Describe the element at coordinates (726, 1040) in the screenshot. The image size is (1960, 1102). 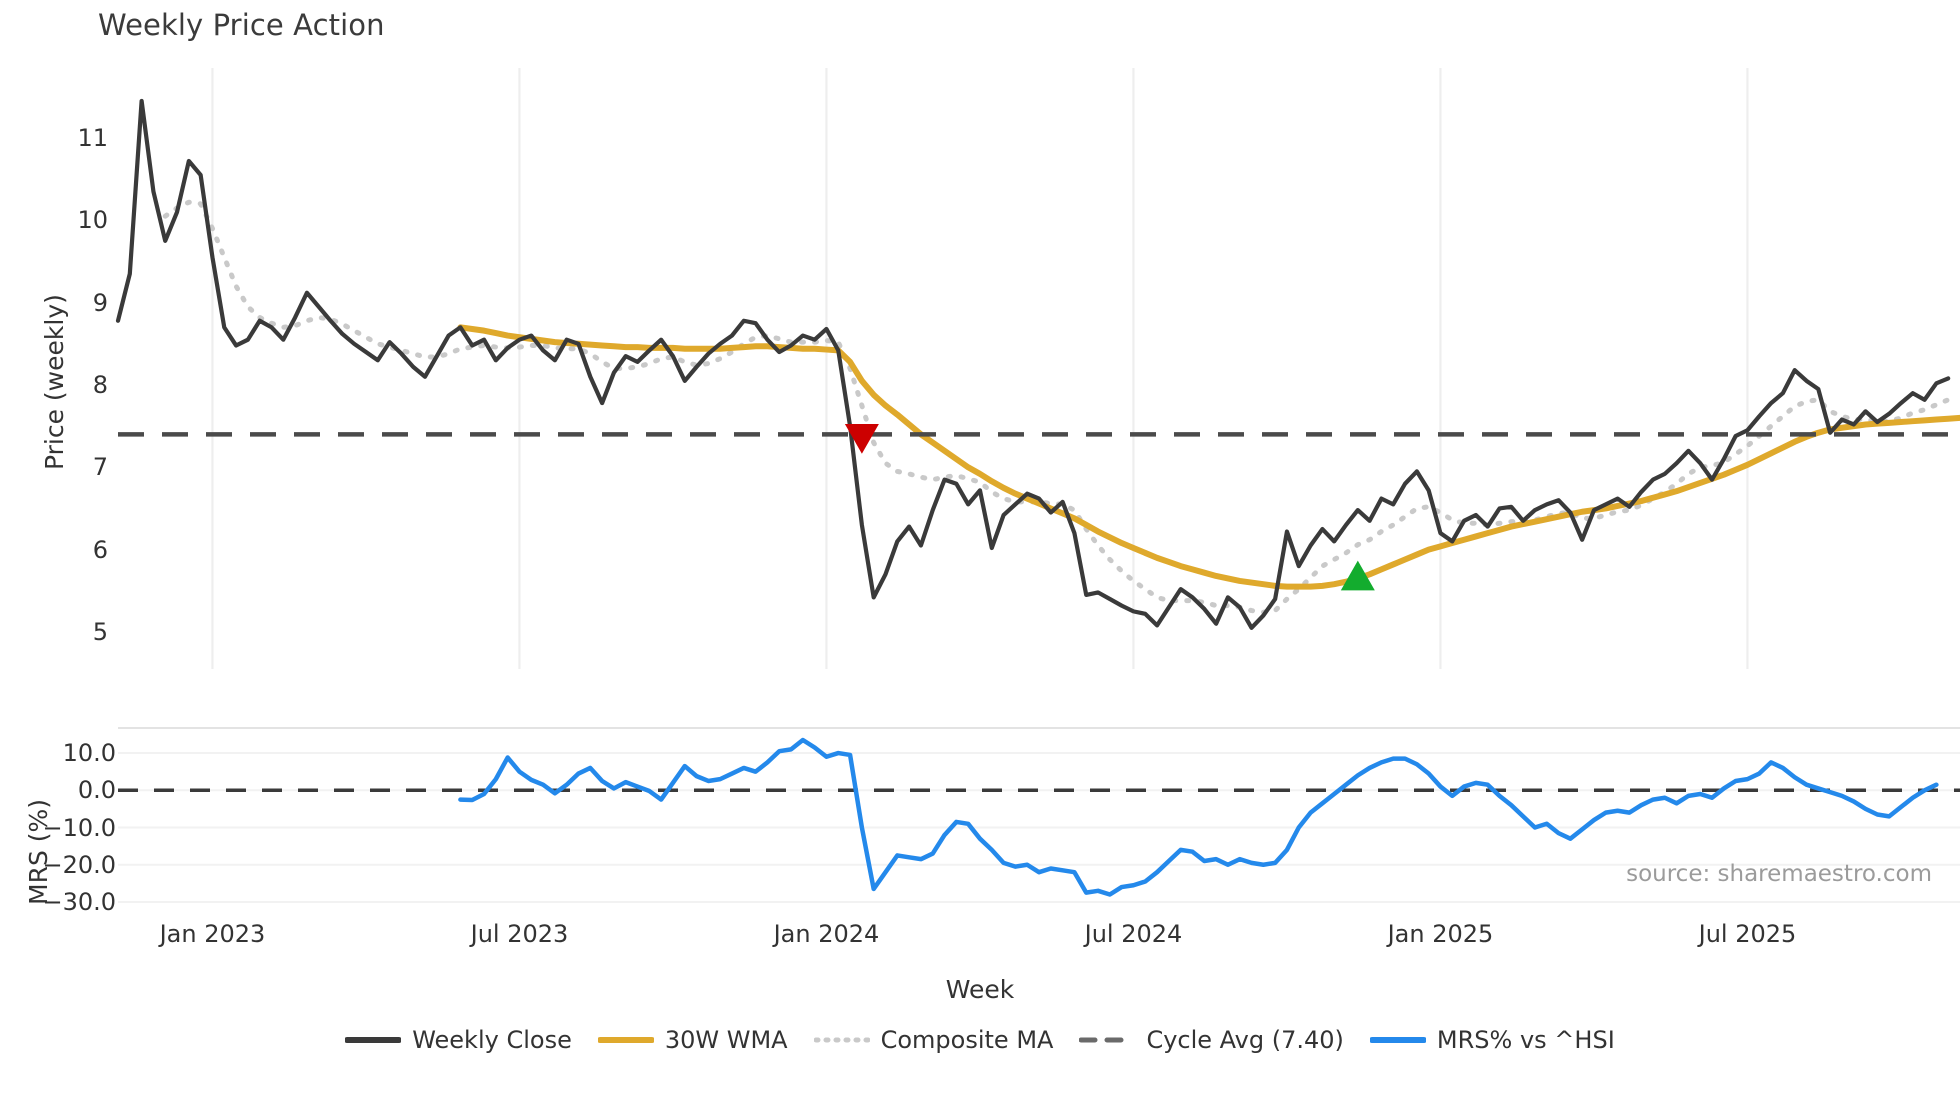
I see `legend-label: 30W WMA` at that location.